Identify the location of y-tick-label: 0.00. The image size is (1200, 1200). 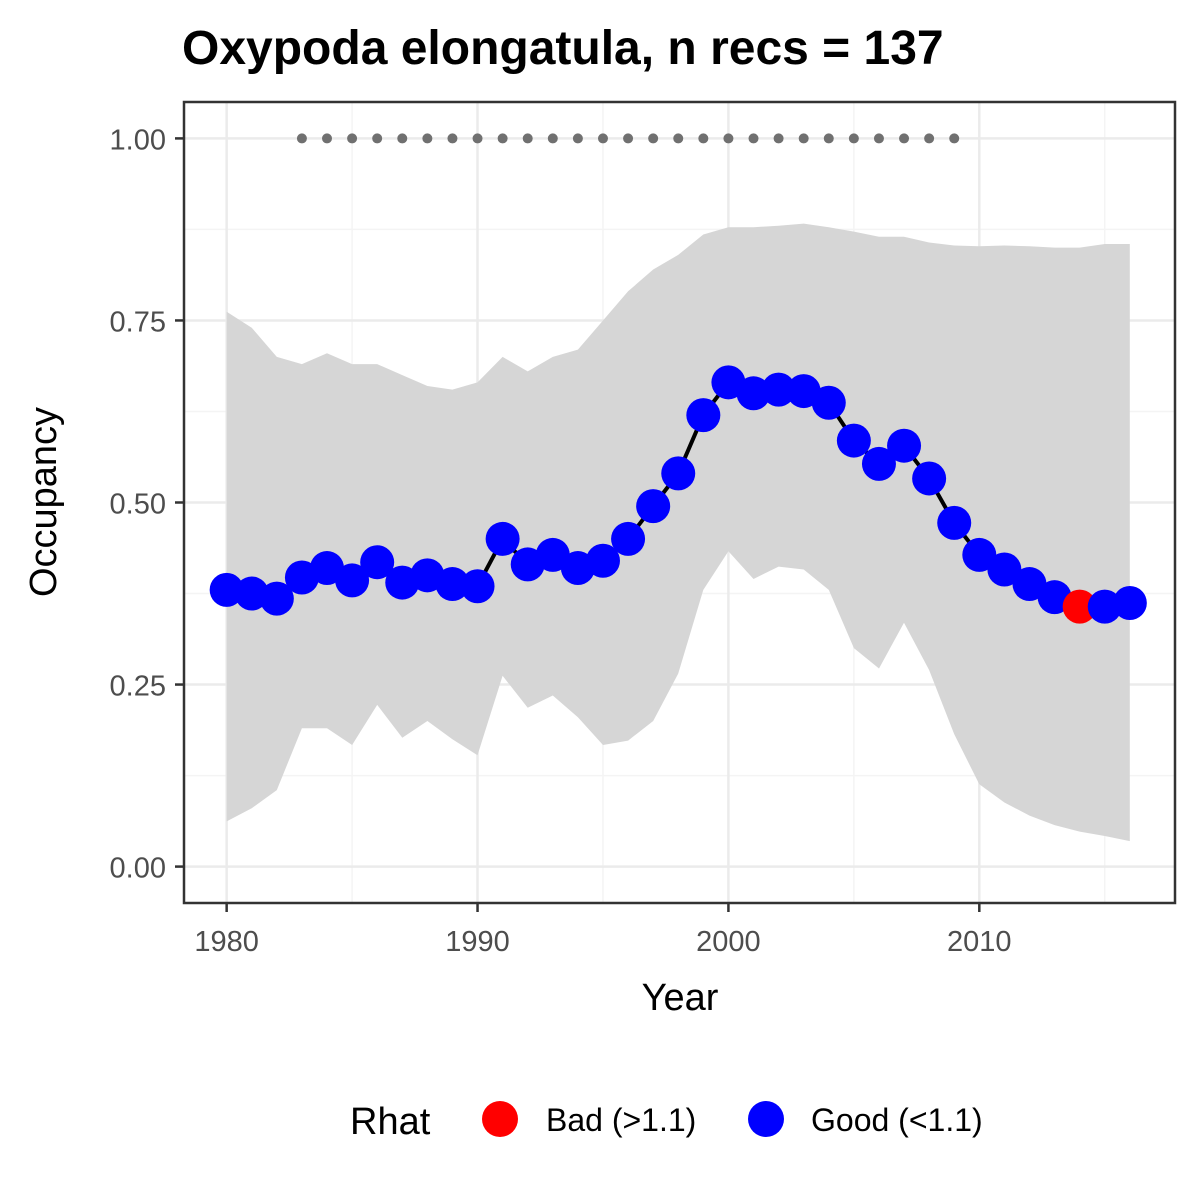
(138, 869).